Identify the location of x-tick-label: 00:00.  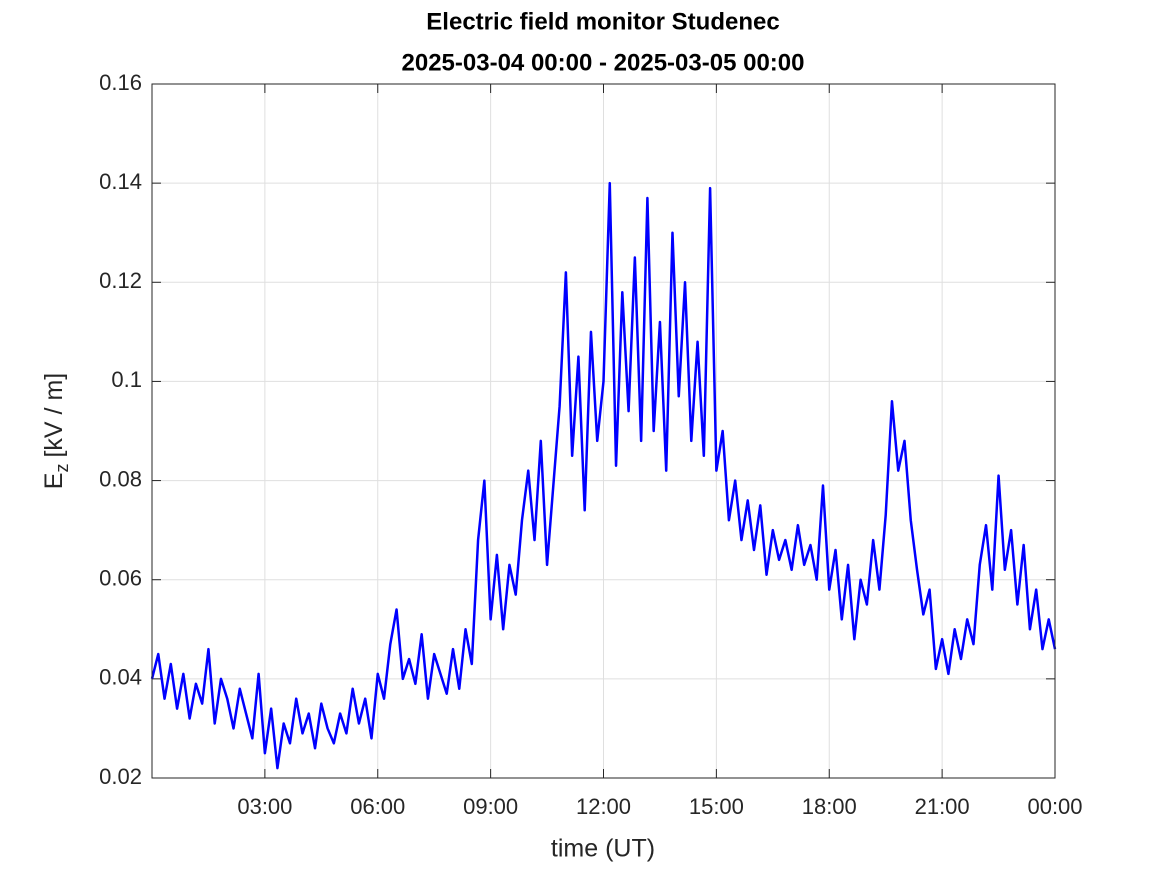
(1054, 806).